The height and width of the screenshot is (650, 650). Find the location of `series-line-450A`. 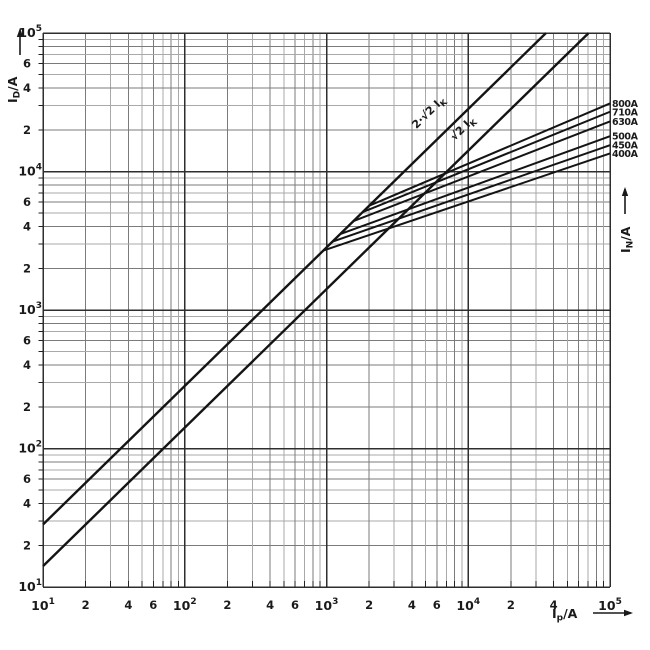

series-line-450A is located at coordinates (471, 193).